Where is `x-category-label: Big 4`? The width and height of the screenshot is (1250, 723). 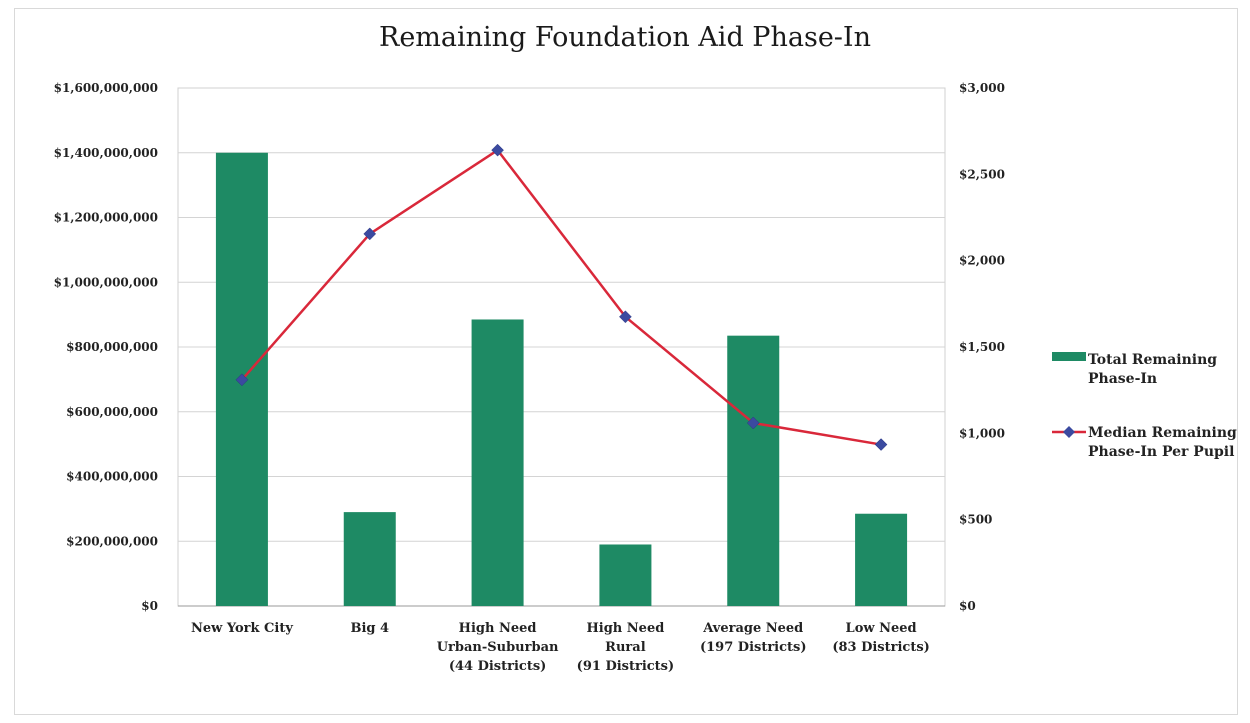
x-category-label: Big 4 is located at coordinates (369, 628).